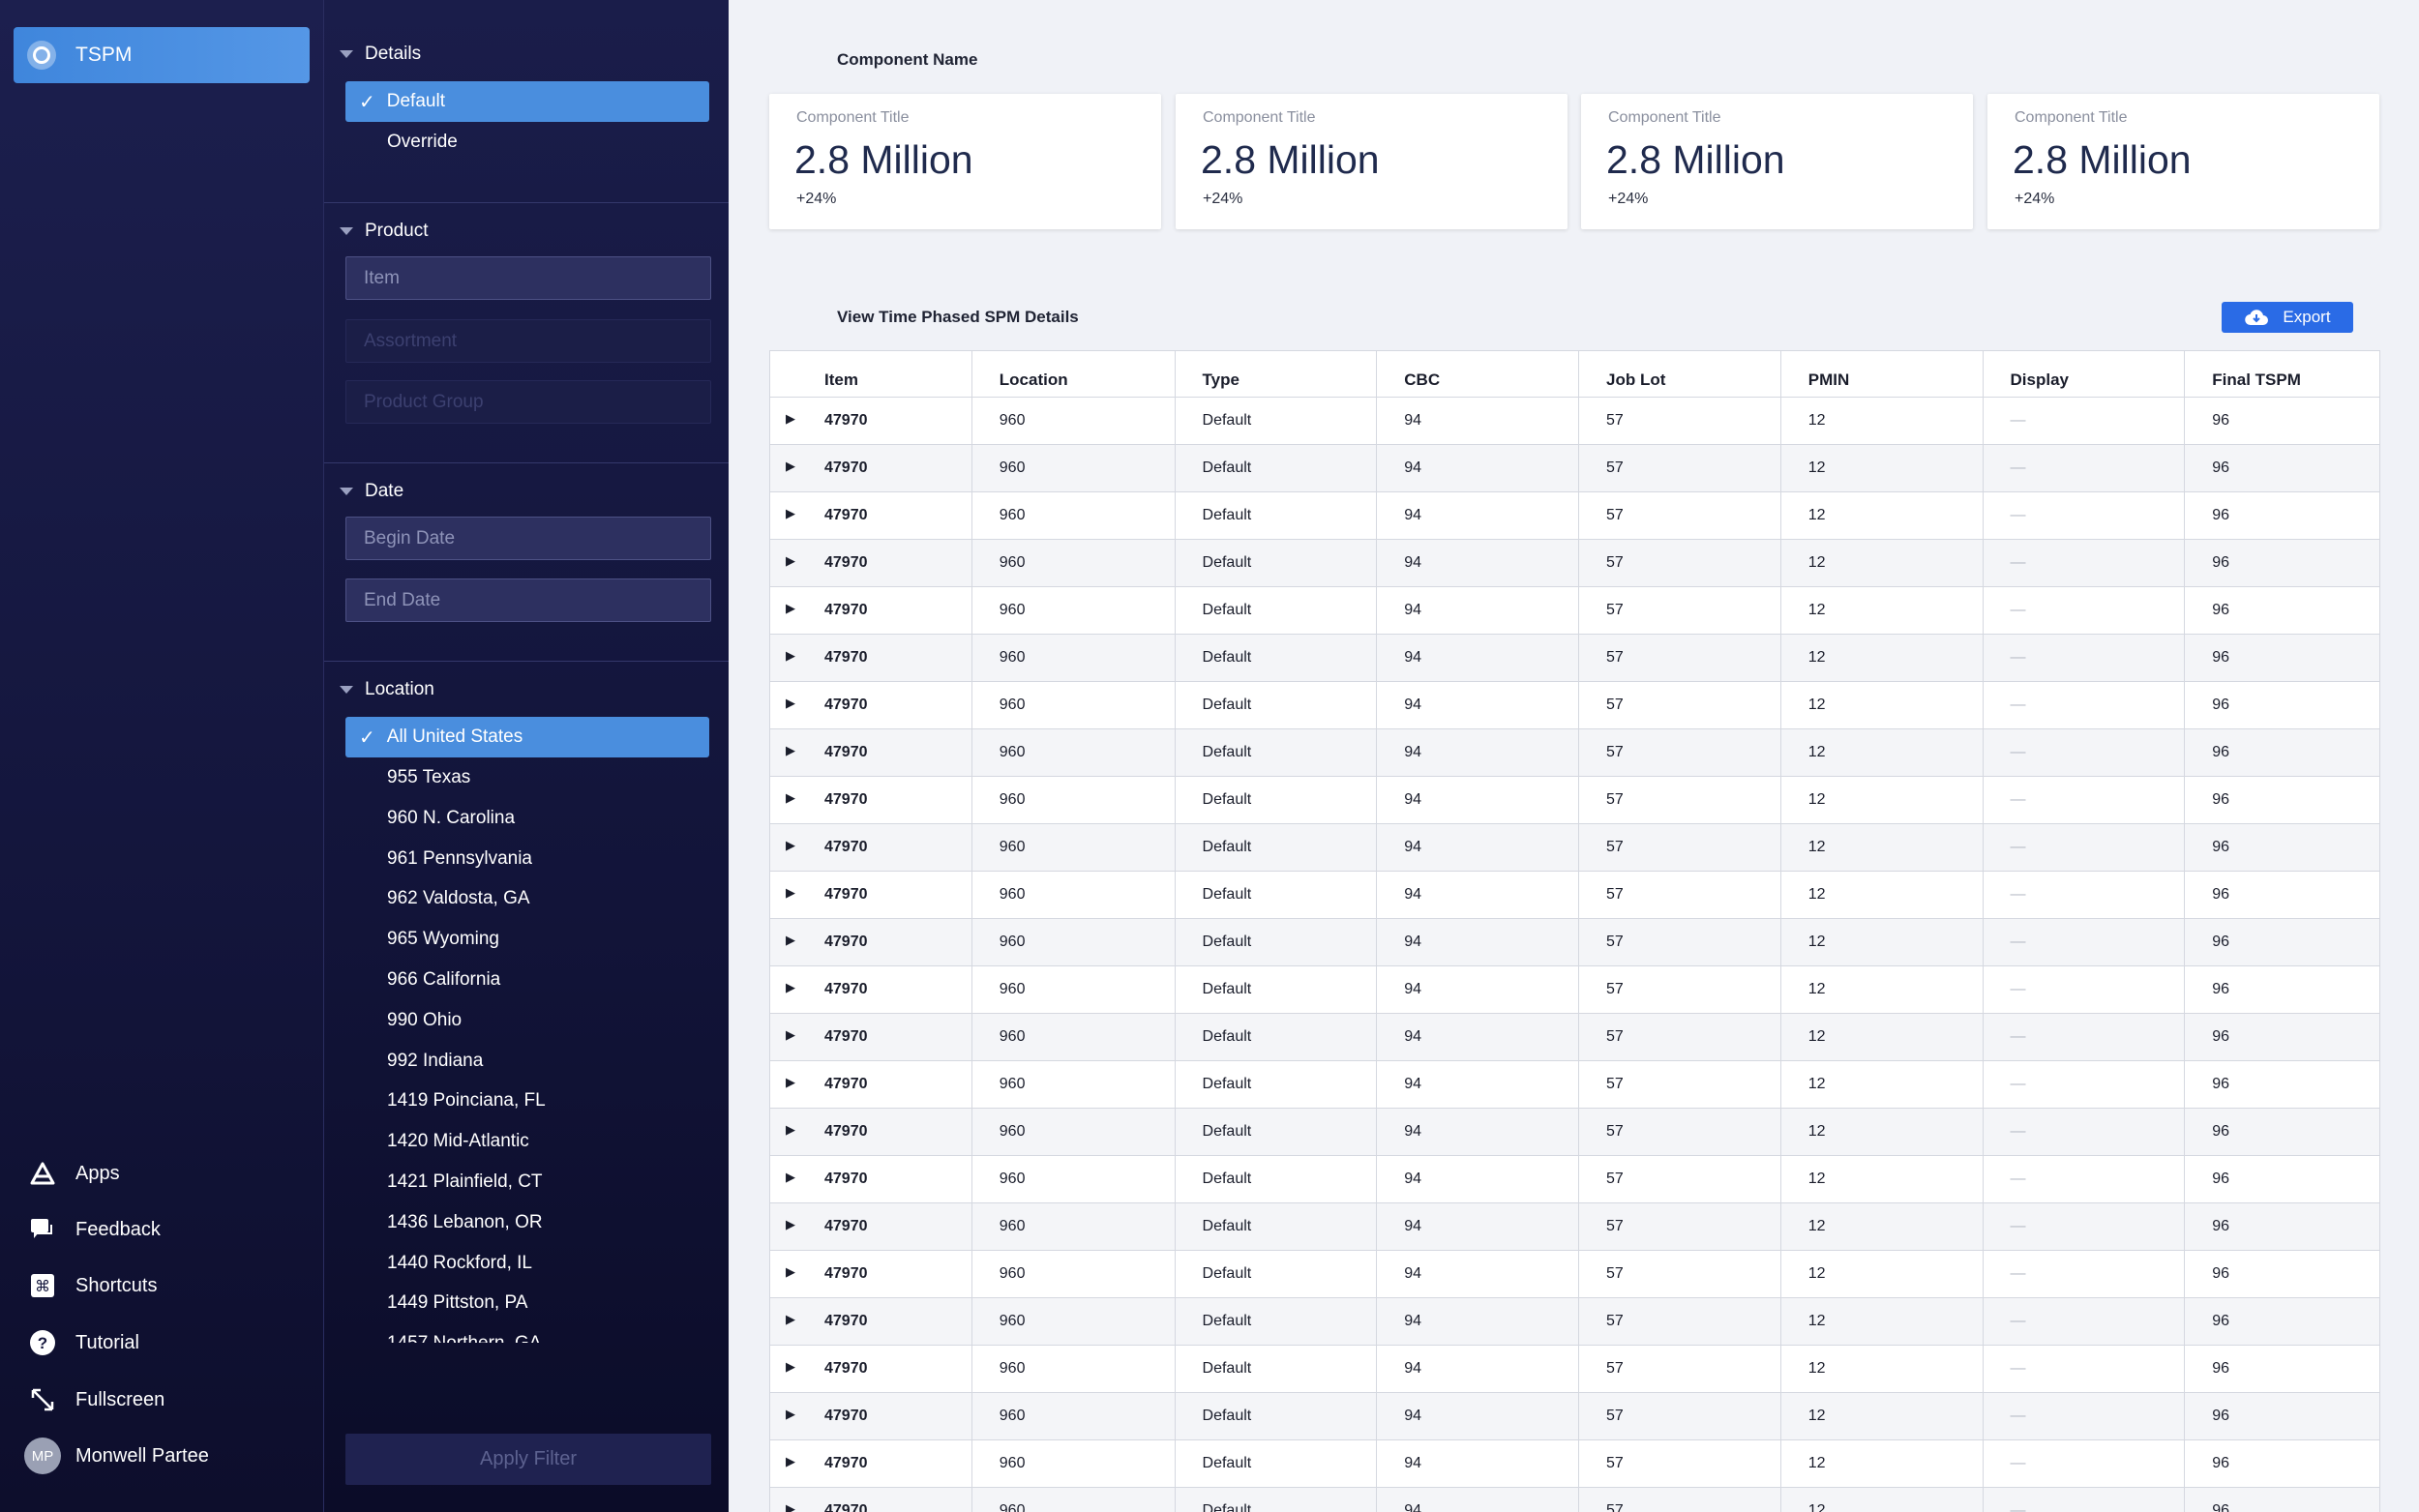 This screenshot has width=2419, height=1512. What do you see at coordinates (527, 1142) in the screenshot?
I see `location-option: 1420 Mid-Atlantic` at bounding box center [527, 1142].